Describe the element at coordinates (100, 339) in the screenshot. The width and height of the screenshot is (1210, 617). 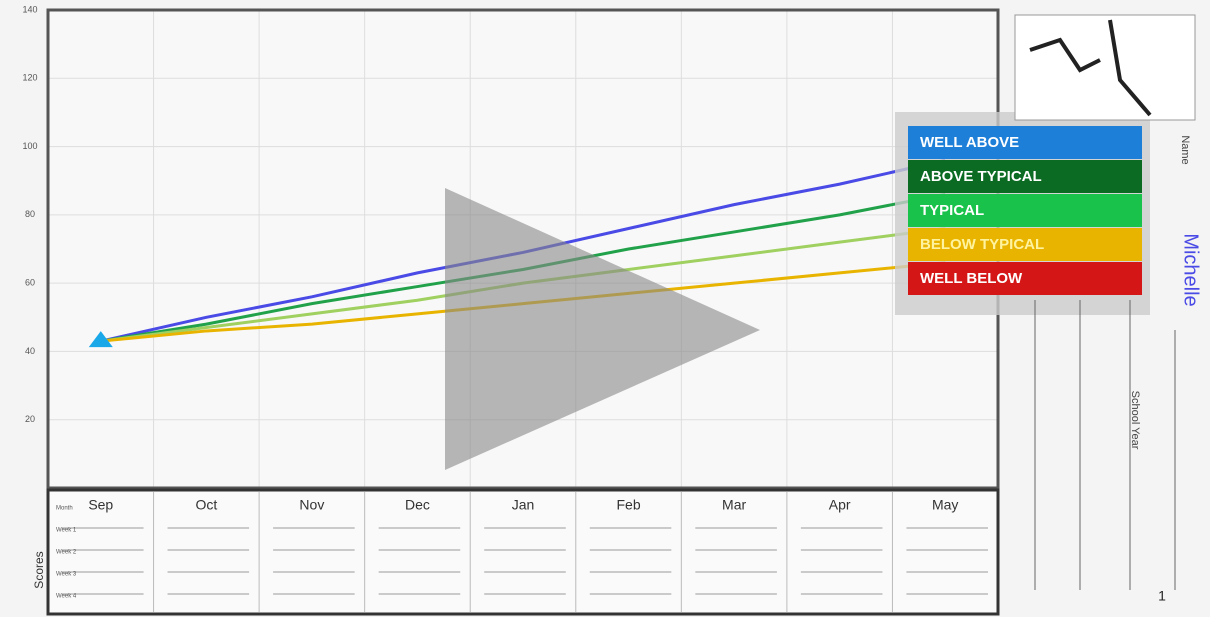
I see `start-marker` at that location.